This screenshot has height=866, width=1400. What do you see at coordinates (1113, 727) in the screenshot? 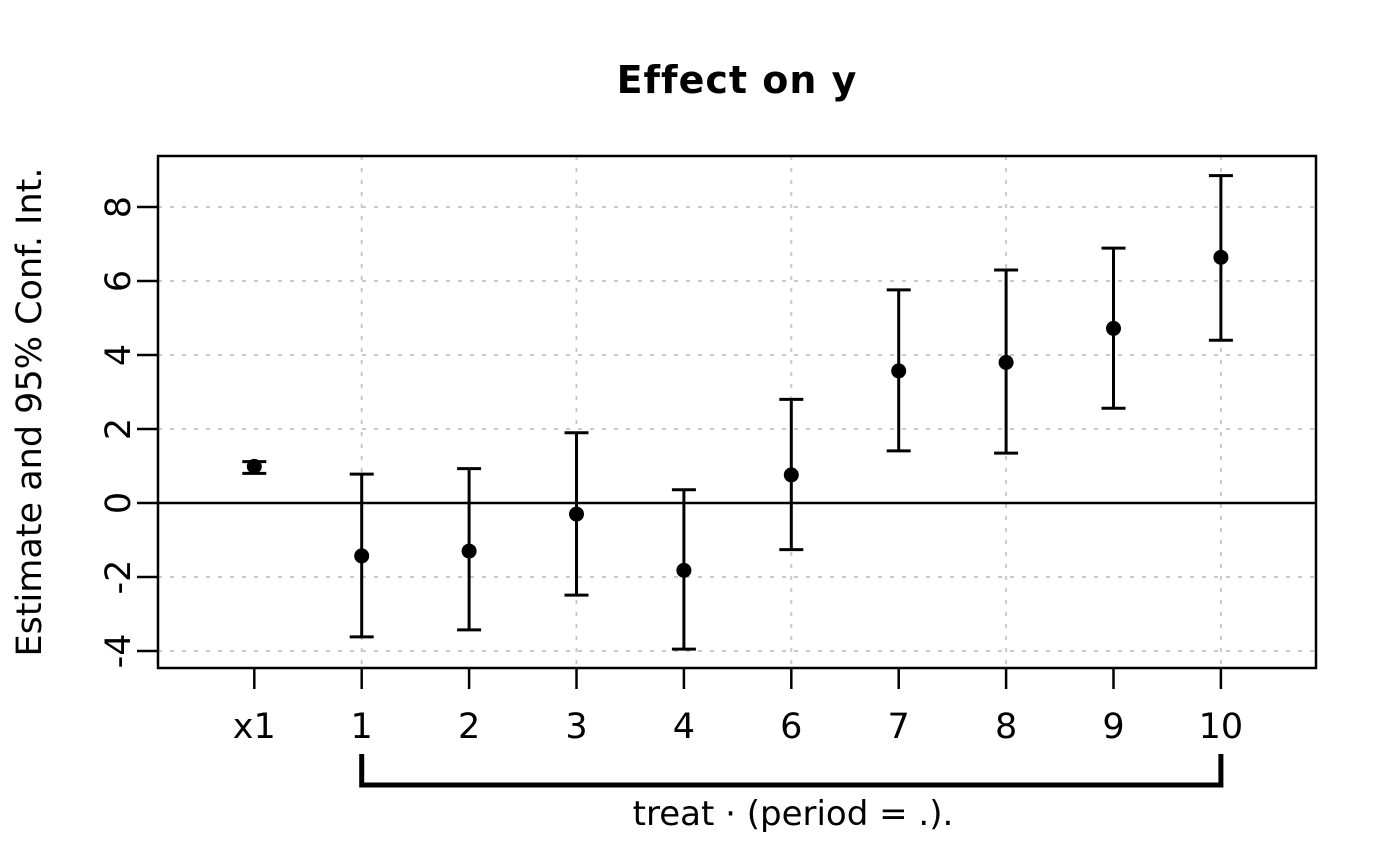
I see `x-tick-label: 9` at bounding box center [1113, 727].